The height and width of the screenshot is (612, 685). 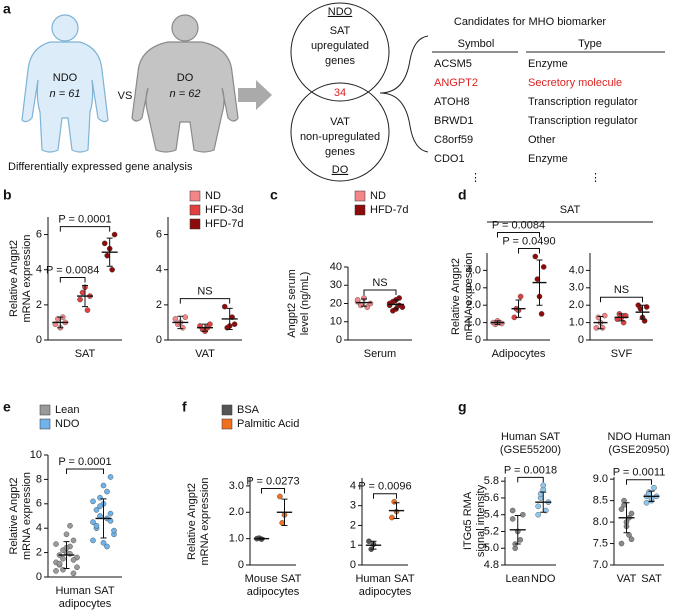 What do you see at coordinates (385, 592) in the screenshot?
I see `x-axis-label: adipocytes` at bounding box center [385, 592].